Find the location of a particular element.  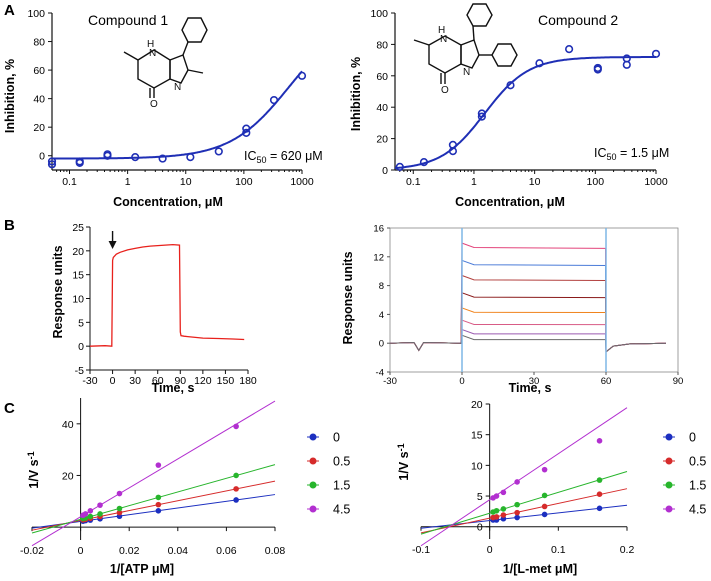

compound-1-structure: H N N O is located at coordinates (165, 63).